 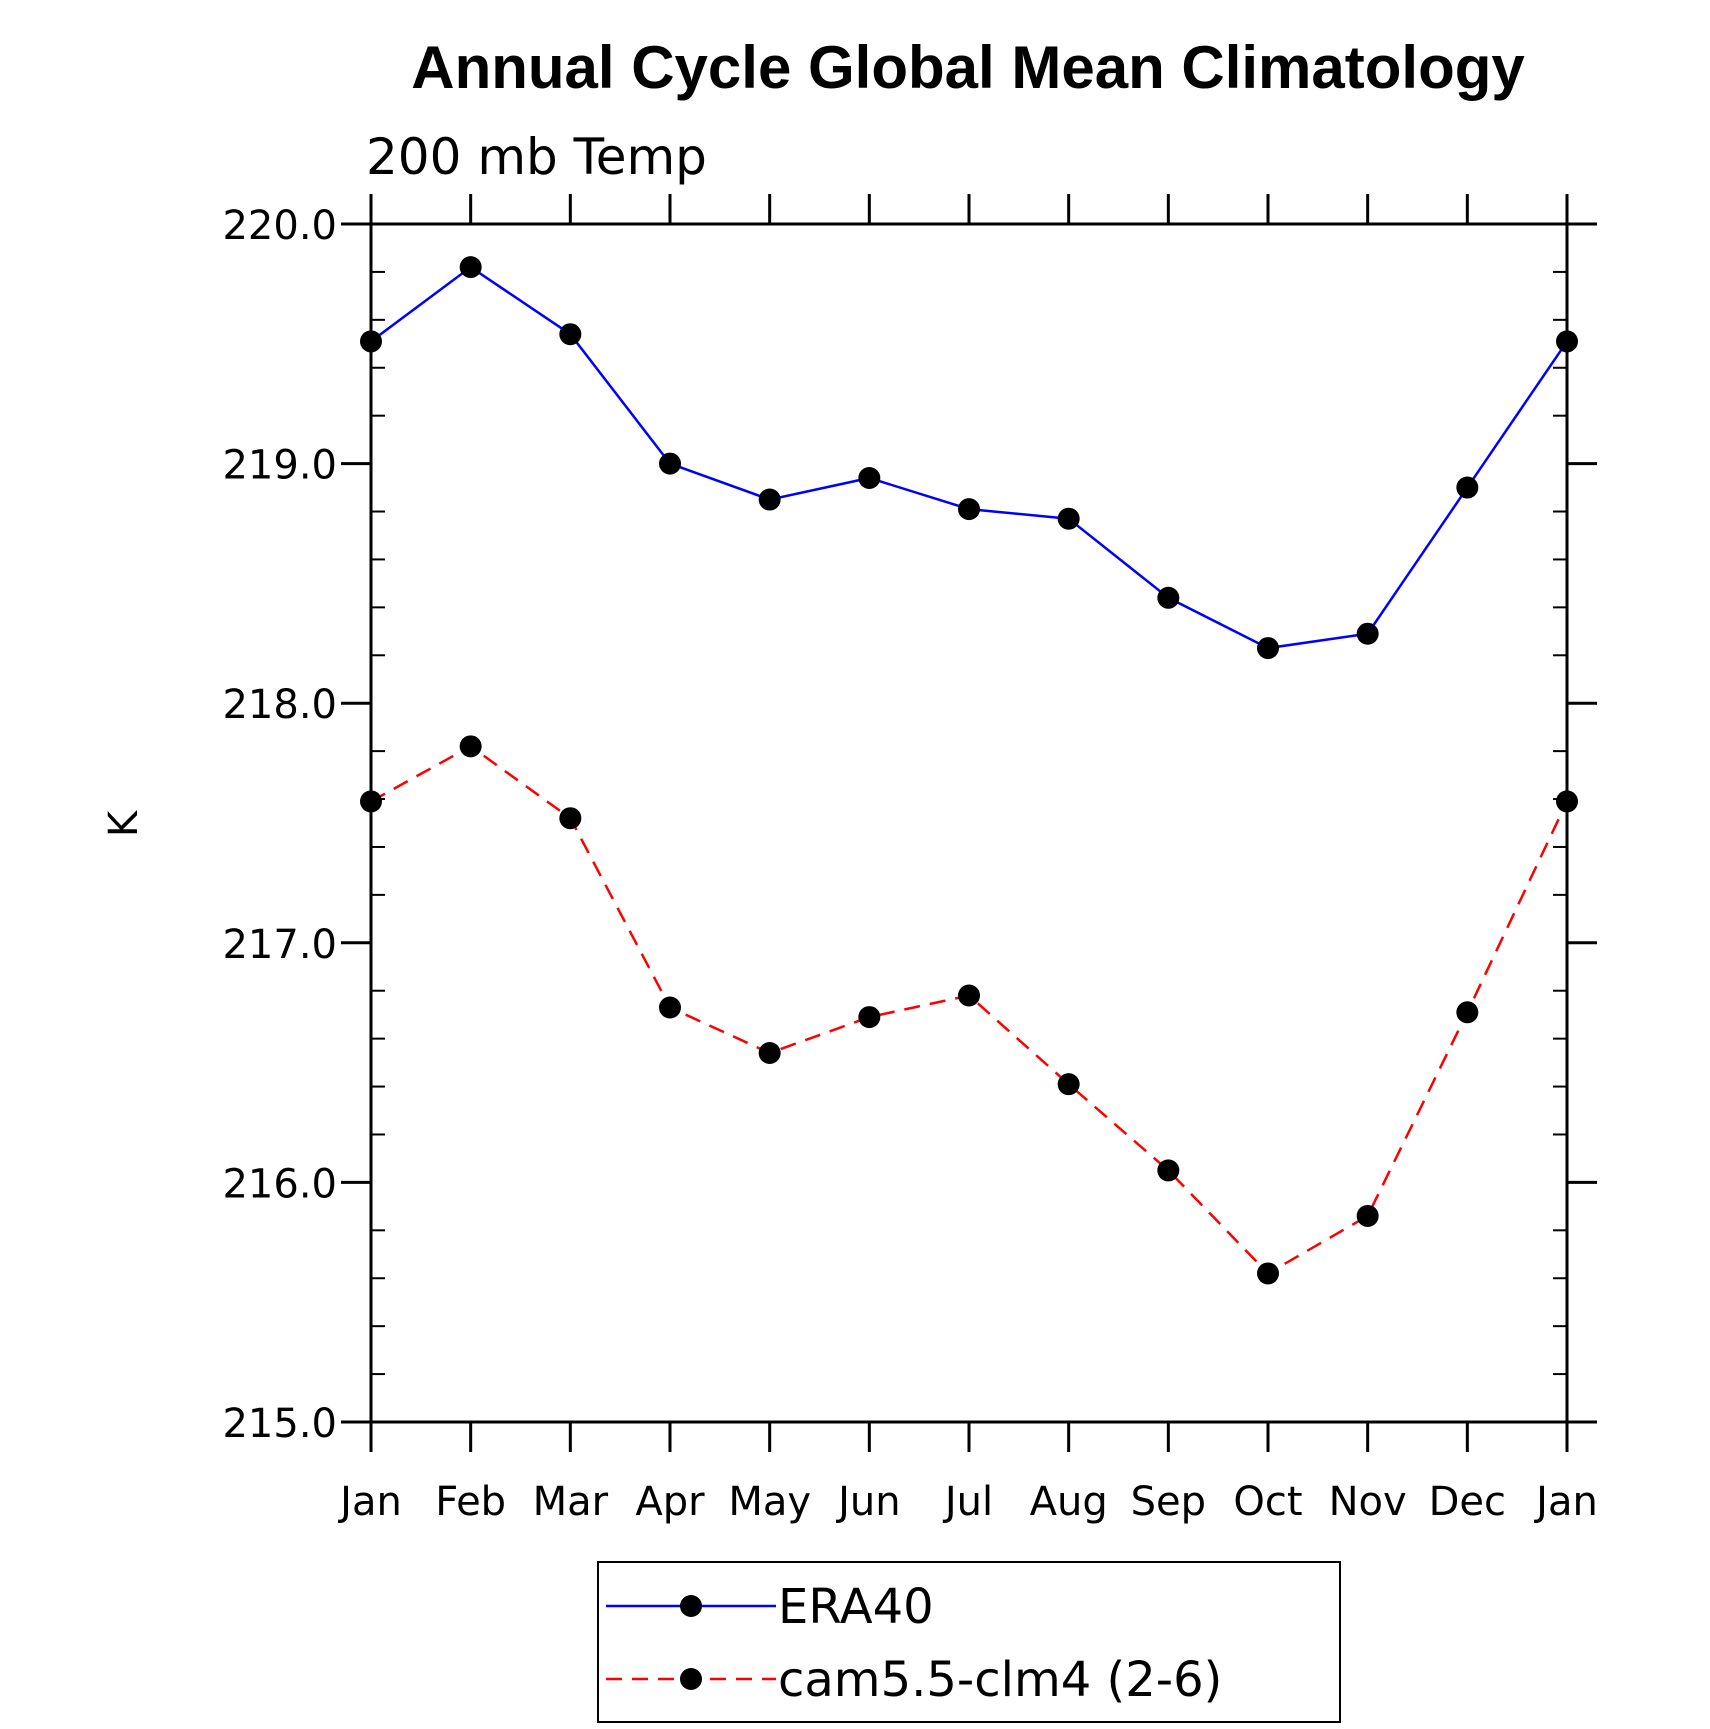 I want to click on y-tick-labels: 215.0 216.0 217.0 218.0 219.0 220.0, so click(x=279, y=825).